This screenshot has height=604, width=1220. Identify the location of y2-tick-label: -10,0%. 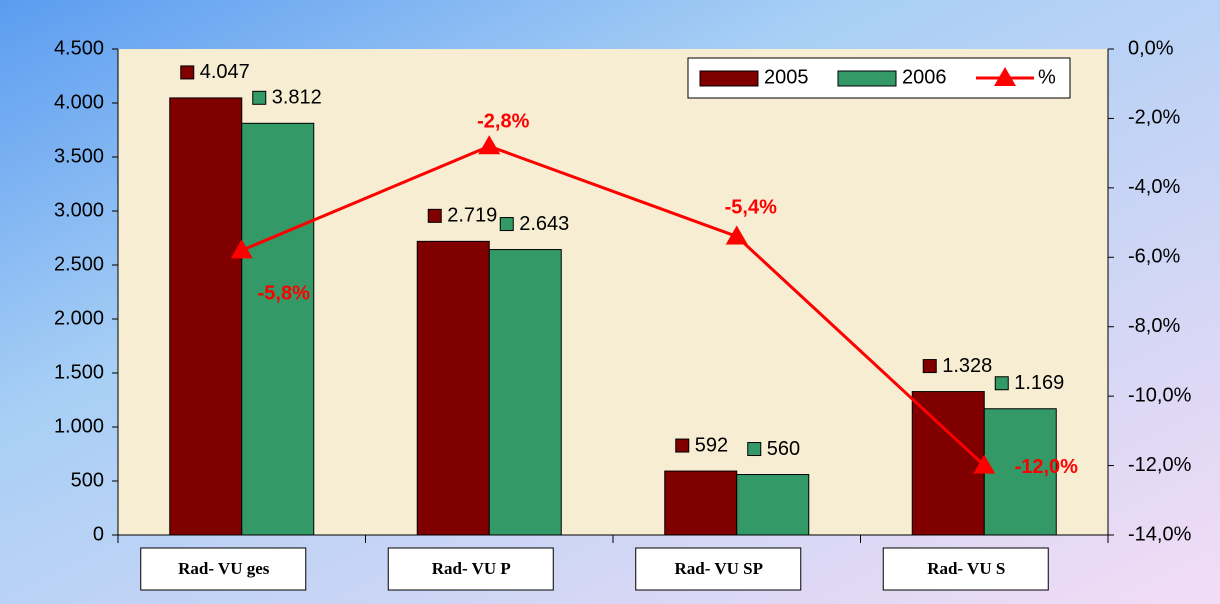
(1160, 395).